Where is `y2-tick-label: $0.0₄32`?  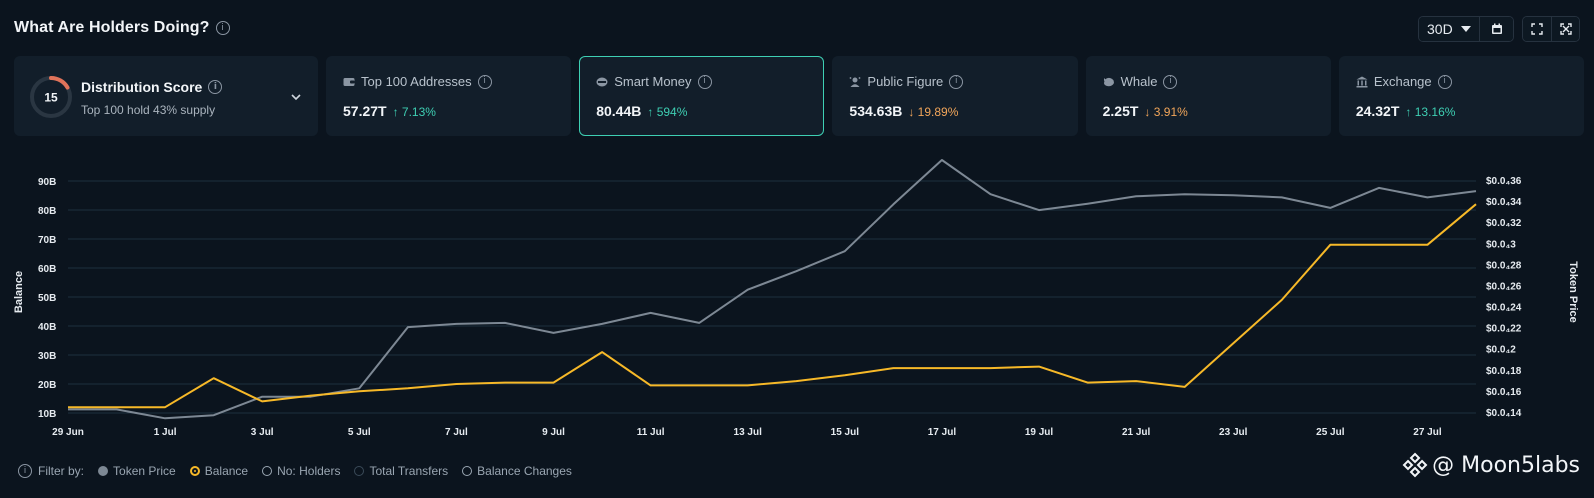
y2-tick-label: $0.0₄32 is located at coordinates (1504, 223).